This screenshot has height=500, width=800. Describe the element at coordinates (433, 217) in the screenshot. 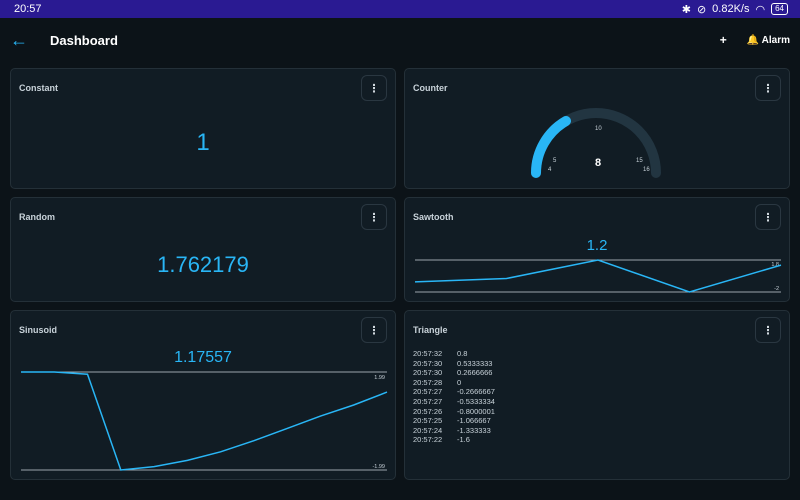

I see `card-title: Sawtooth` at that location.